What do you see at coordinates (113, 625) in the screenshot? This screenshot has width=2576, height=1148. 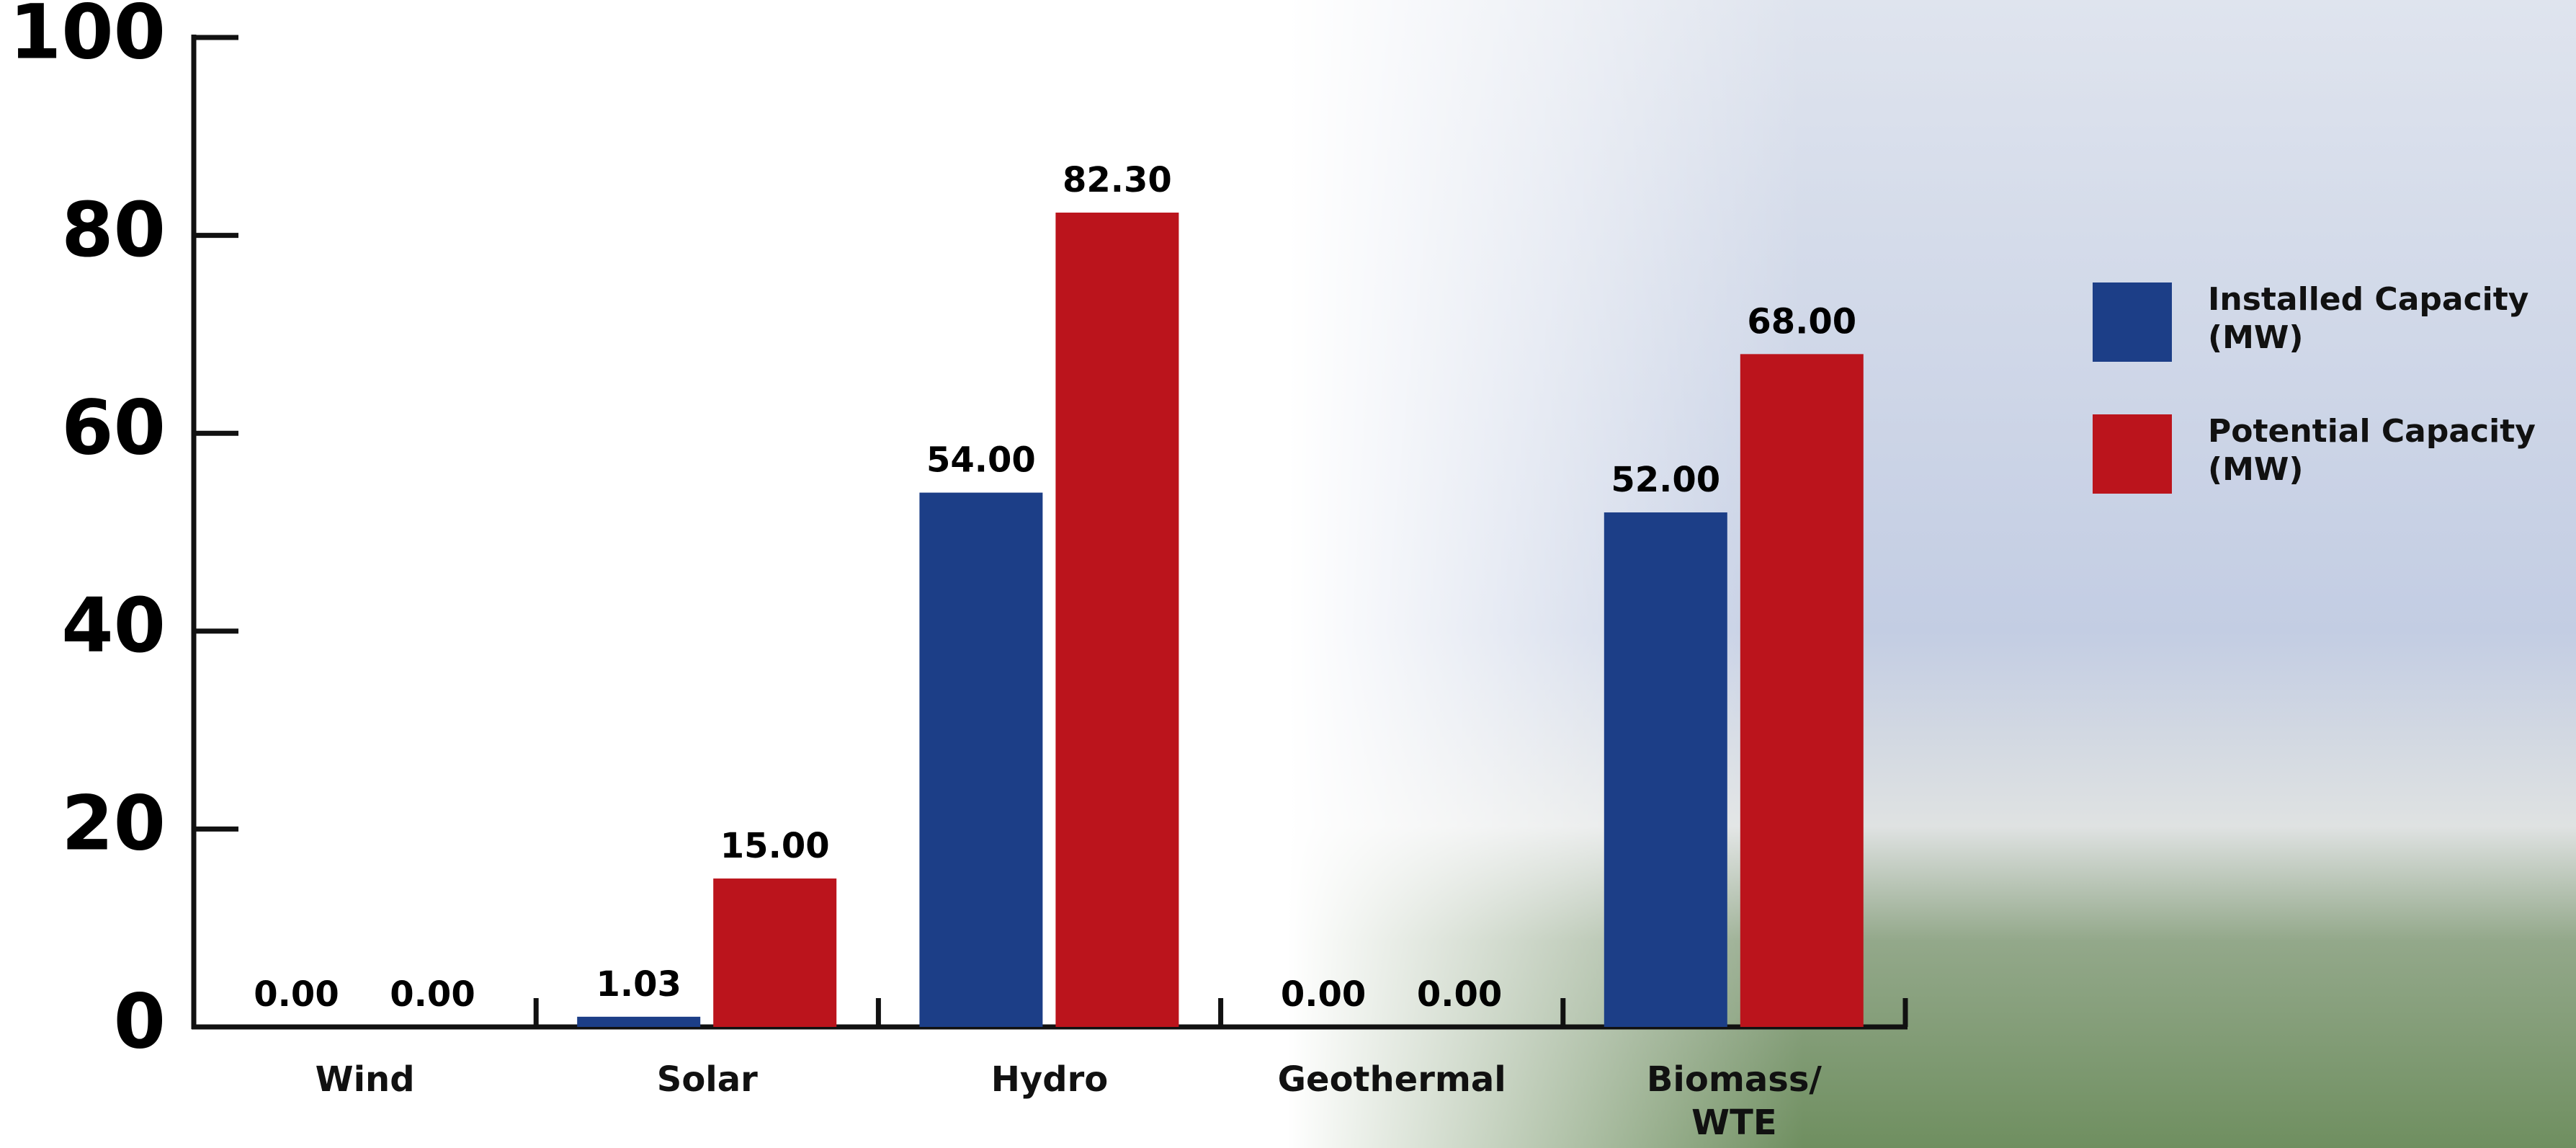 I see `y-tick-label: 40` at bounding box center [113, 625].